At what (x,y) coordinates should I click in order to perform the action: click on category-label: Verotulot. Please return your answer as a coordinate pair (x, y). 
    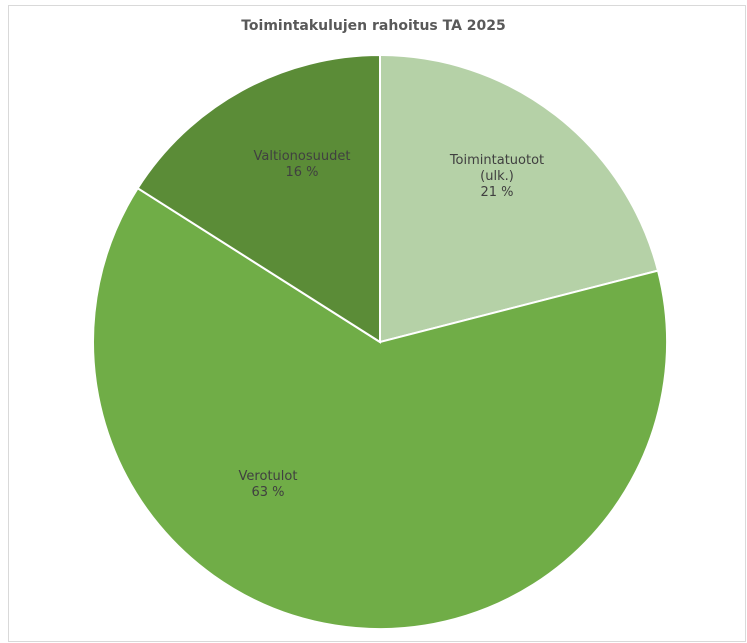
    Looking at the image, I should click on (268, 476).